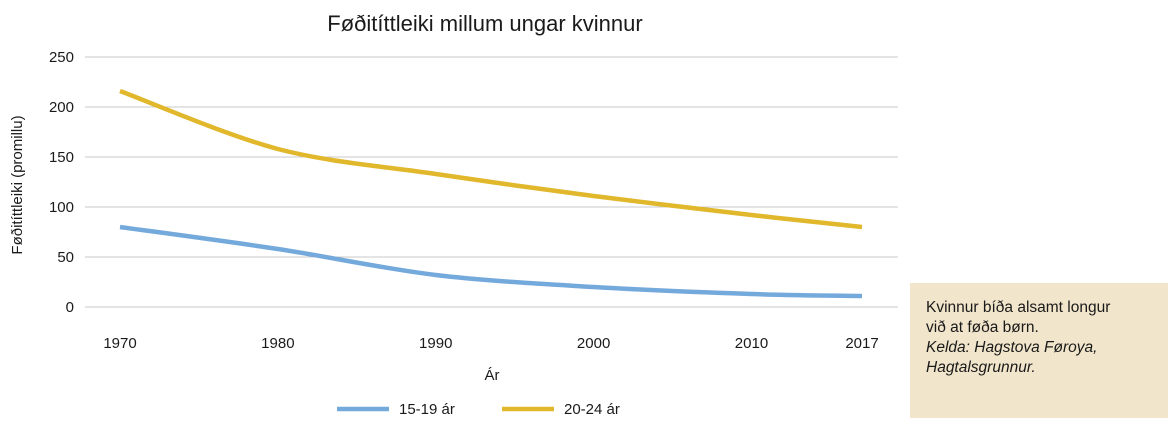  What do you see at coordinates (427, 409) in the screenshot?
I see `legend-label: 15-19 ár` at bounding box center [427, 409].